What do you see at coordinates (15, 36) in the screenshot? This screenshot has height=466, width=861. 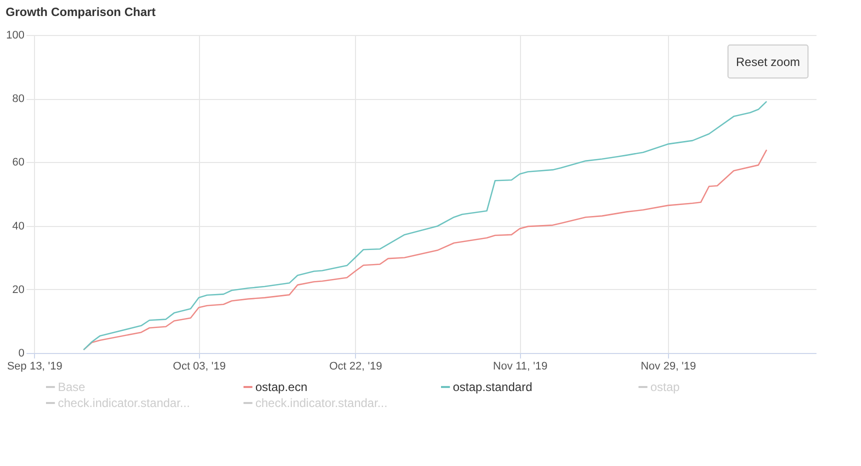 I see `y-tick-label: 100` at bounding box center [15, 36].